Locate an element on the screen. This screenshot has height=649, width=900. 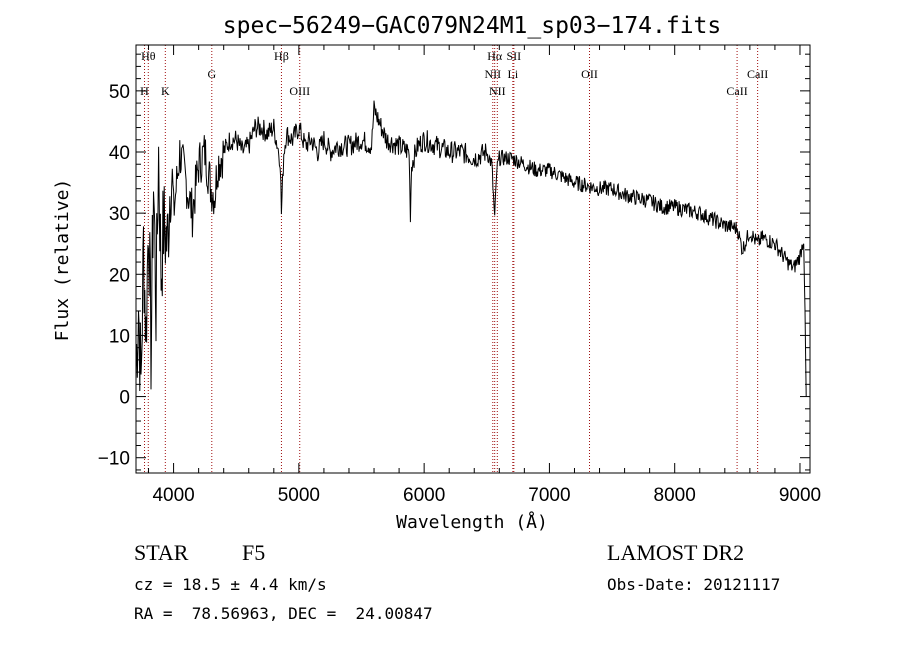
x-axis-label: Wavelength (Å) is located at coordinates (472, 522).